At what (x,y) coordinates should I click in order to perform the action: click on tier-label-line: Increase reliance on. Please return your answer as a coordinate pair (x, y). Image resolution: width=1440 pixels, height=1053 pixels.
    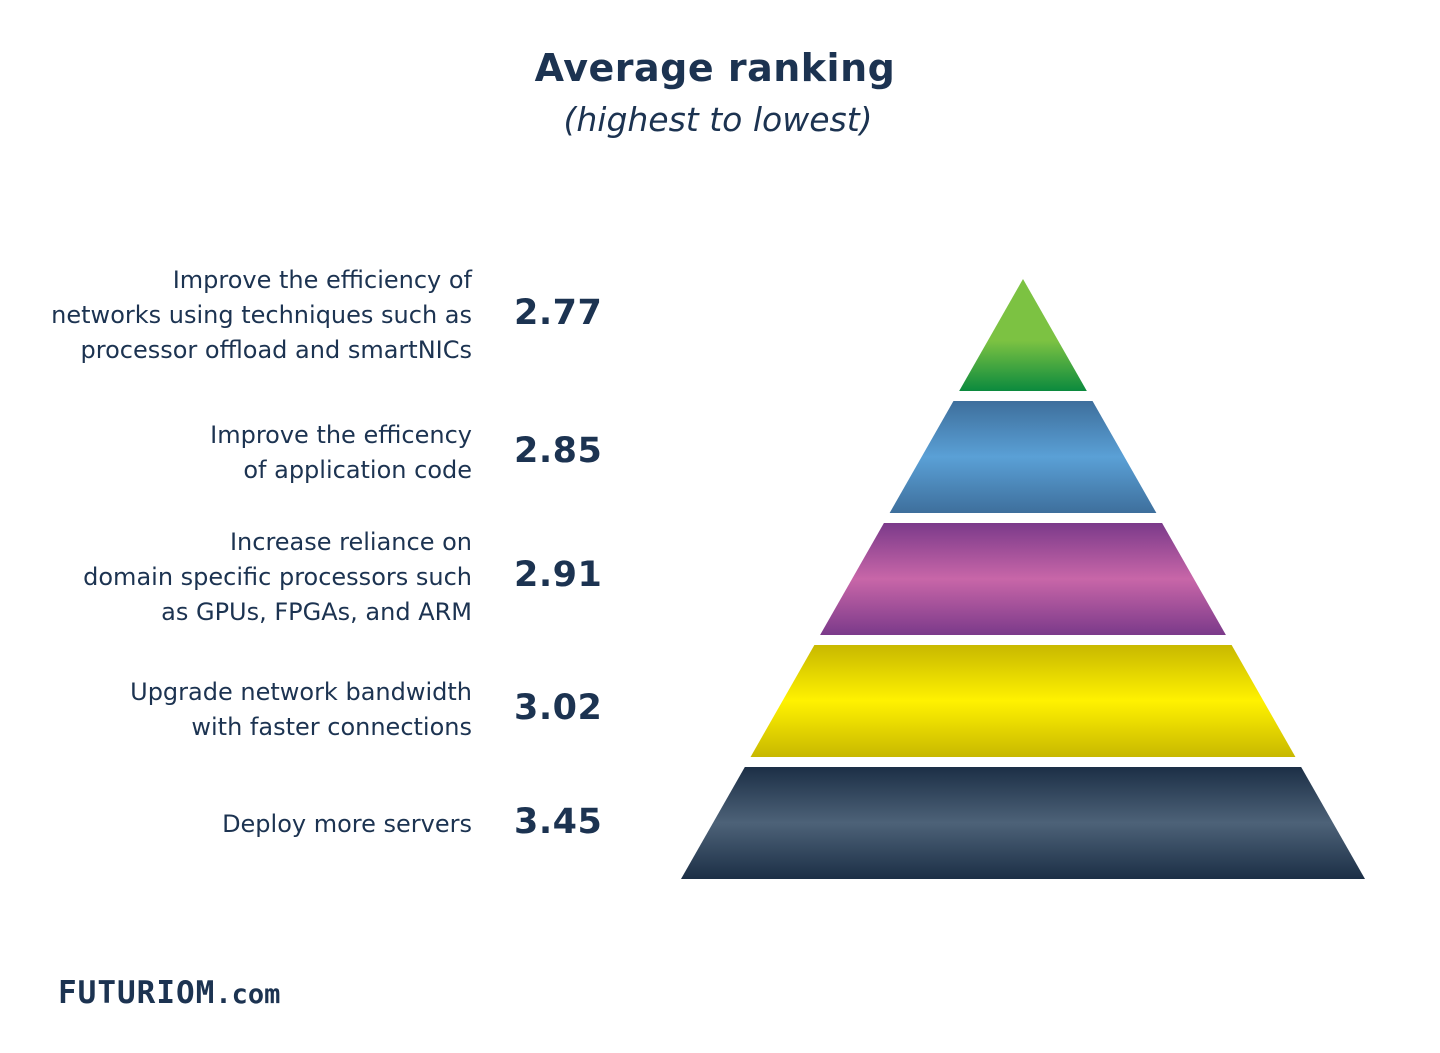
    Looking at the image, I should click on (350, 541).